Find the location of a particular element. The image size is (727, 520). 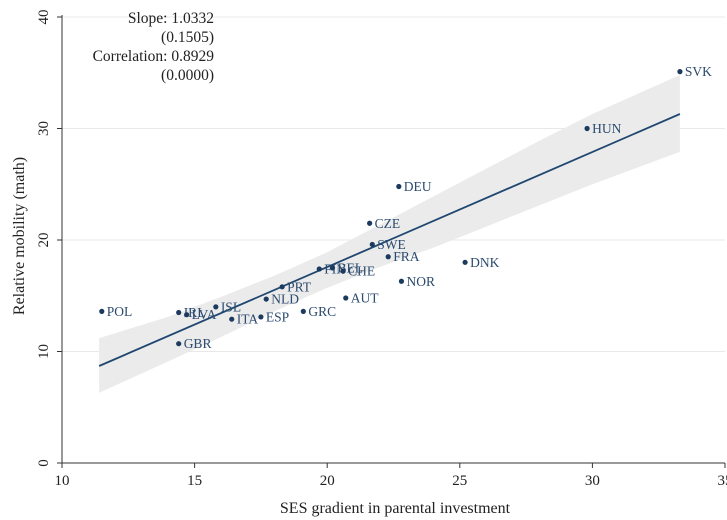

annotation-slope-se: (0.1505) is located at coordinates (187, 37).